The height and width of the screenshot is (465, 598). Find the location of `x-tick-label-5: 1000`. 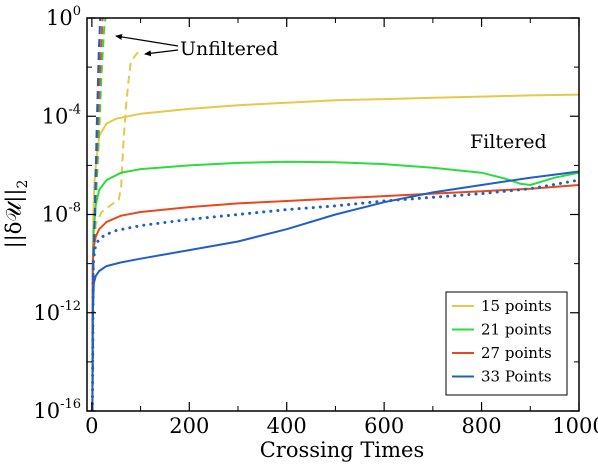

x-tick-label-5: 1000 is located at coordinates (575, 426).